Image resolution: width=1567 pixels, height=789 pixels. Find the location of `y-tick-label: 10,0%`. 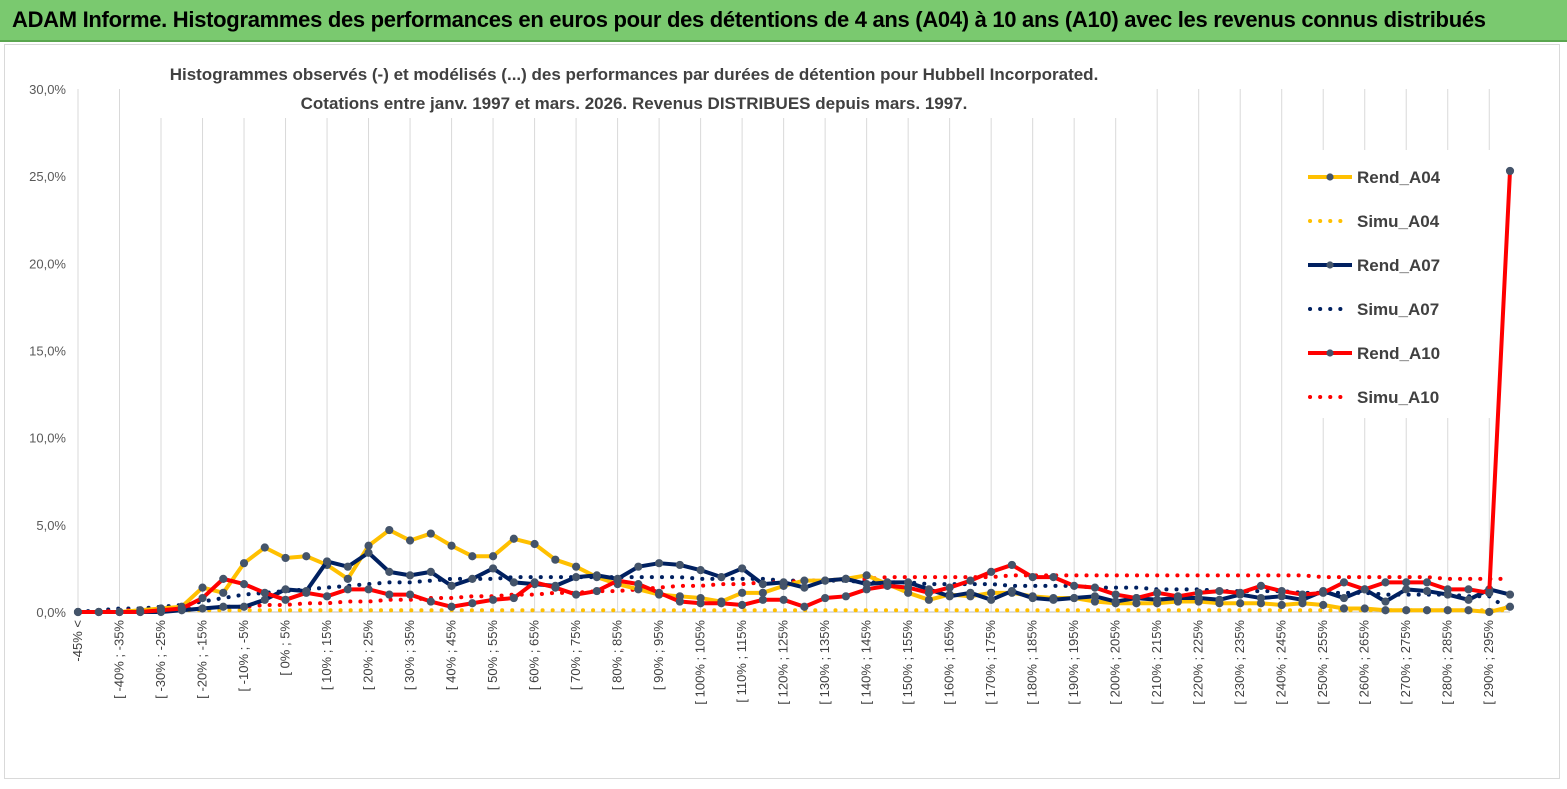

y-tick-label: 10,0% is located at coordinates (47, 438).